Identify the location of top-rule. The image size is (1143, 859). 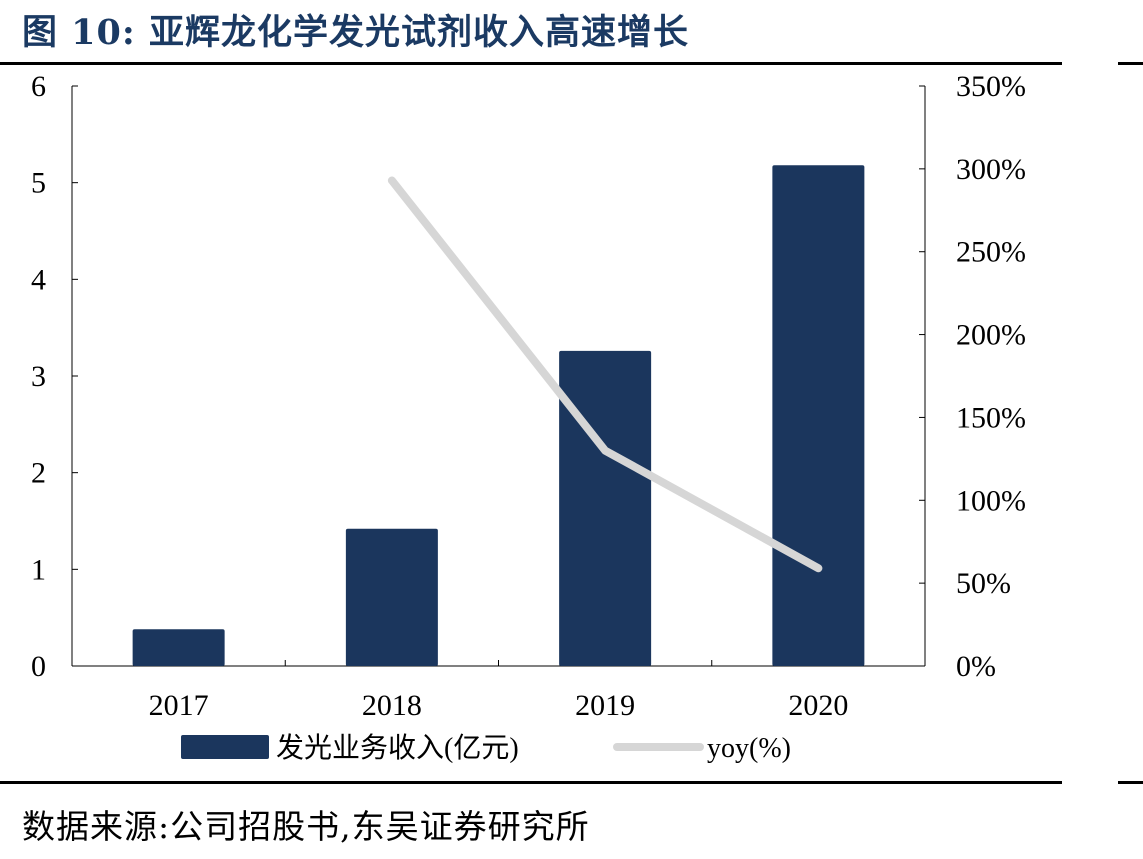
(531, 63).